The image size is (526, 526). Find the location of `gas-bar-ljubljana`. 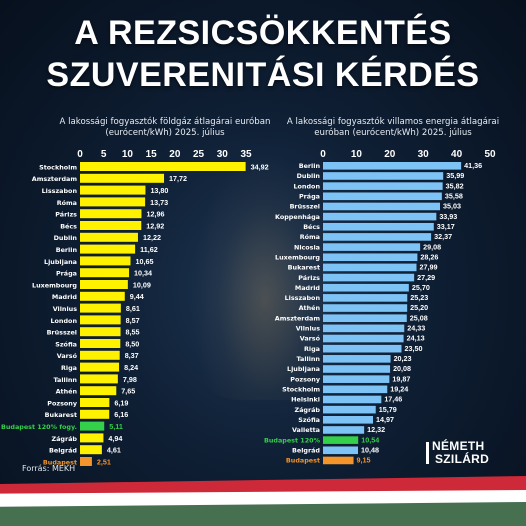

gas-bar-ljubljana is located at coordinates (105, 261).